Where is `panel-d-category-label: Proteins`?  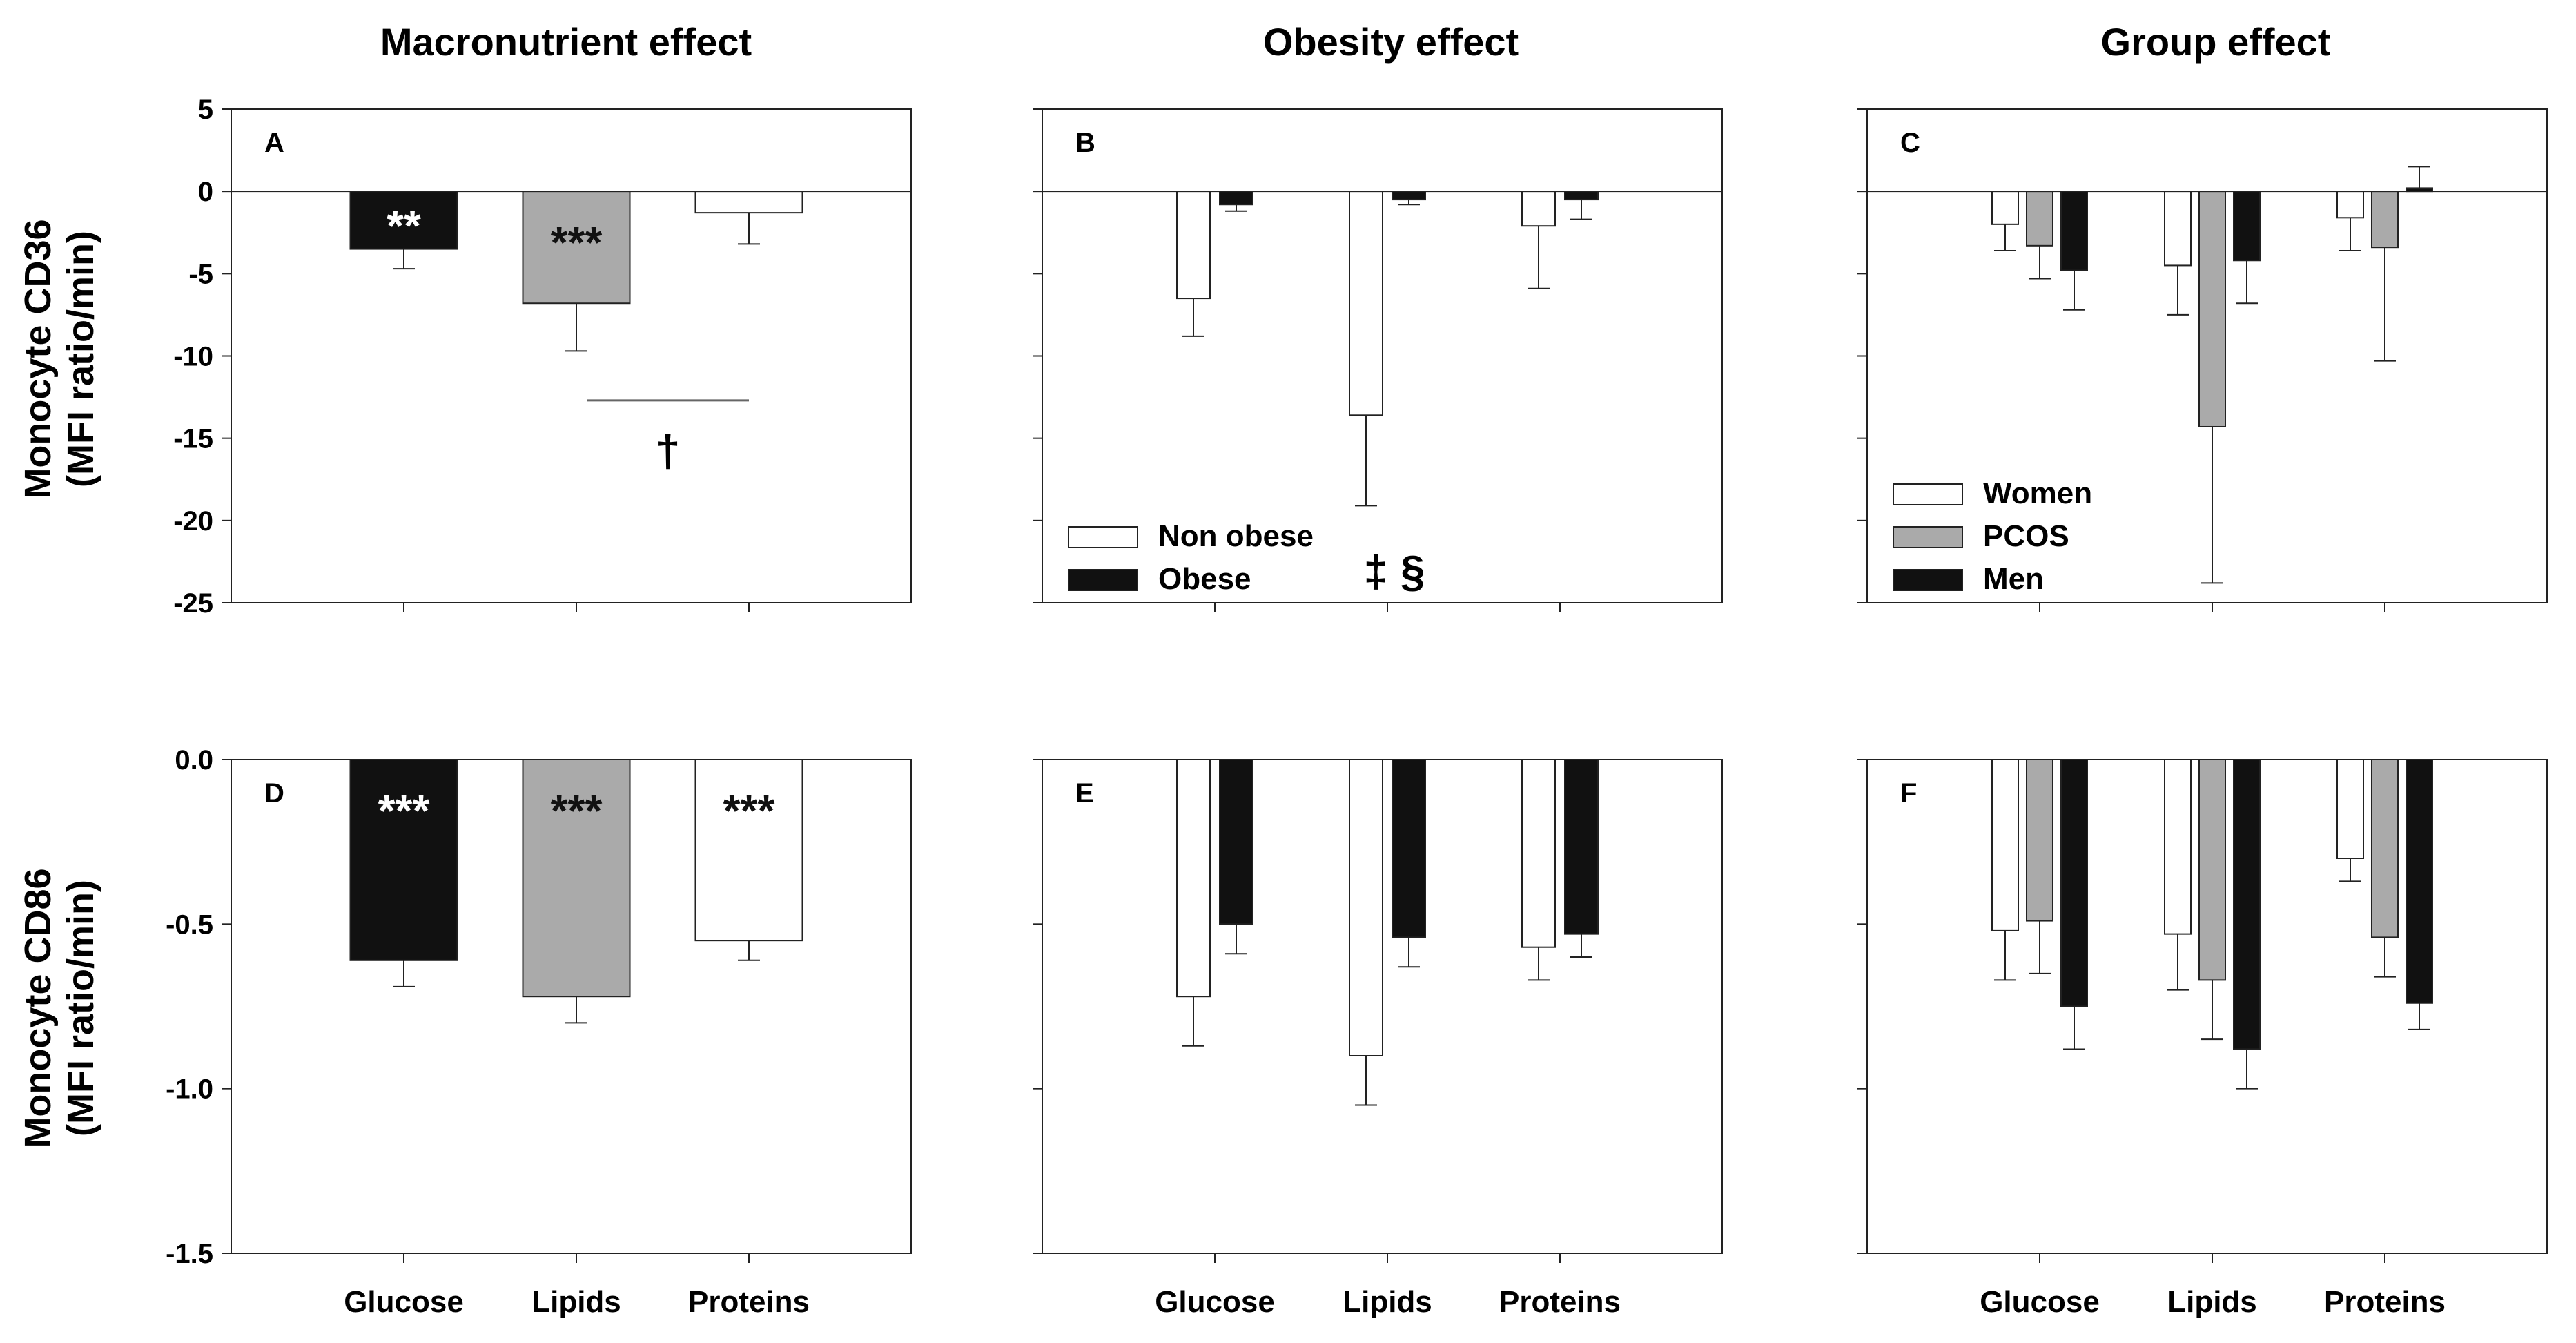 panel-d-category-label: Proteins is located at coordinates (749, 1302).